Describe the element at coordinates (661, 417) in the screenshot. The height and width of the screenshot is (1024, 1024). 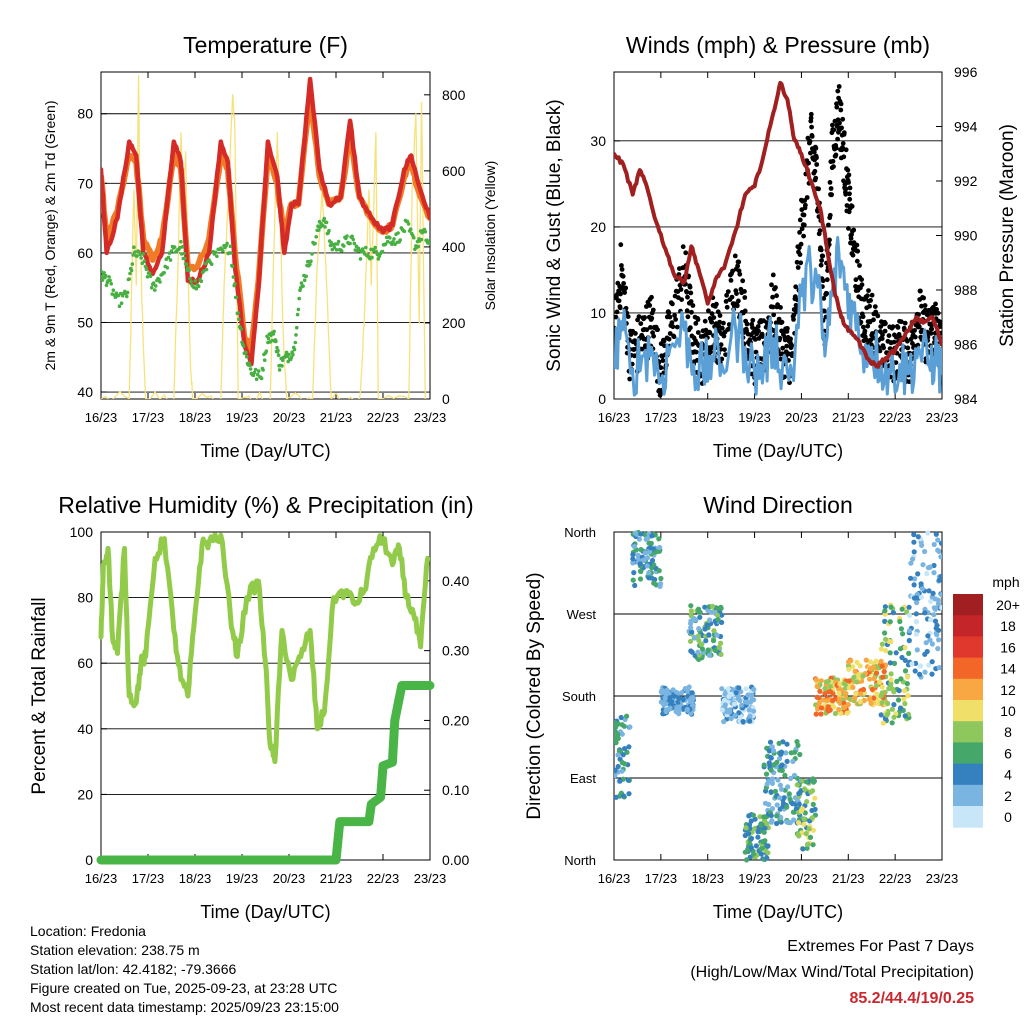
I see `x-tick-label: 17/23` at that location.